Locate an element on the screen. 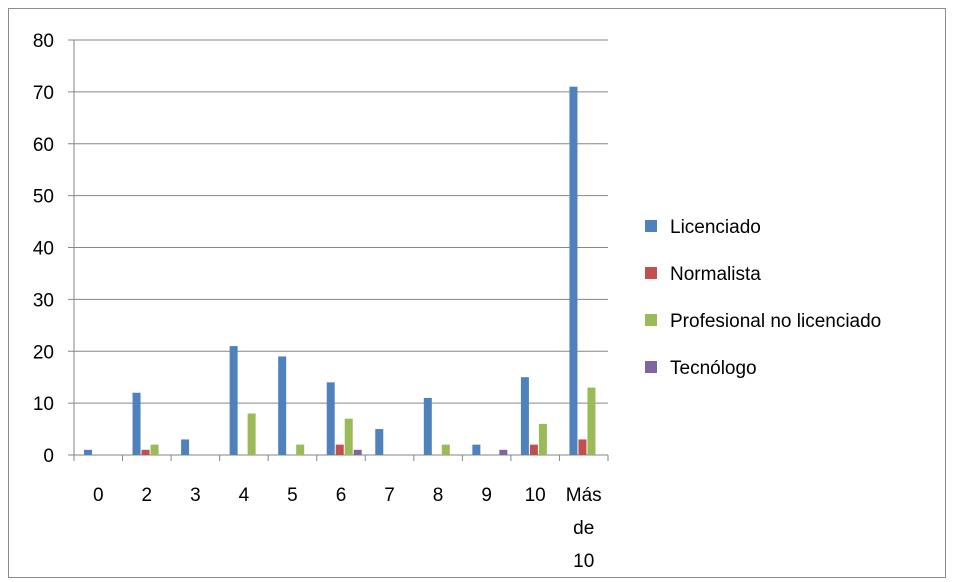 The width and height of the screenshot is (955, 582). y-tick-label: 80 is located at coordinates (43, 41).